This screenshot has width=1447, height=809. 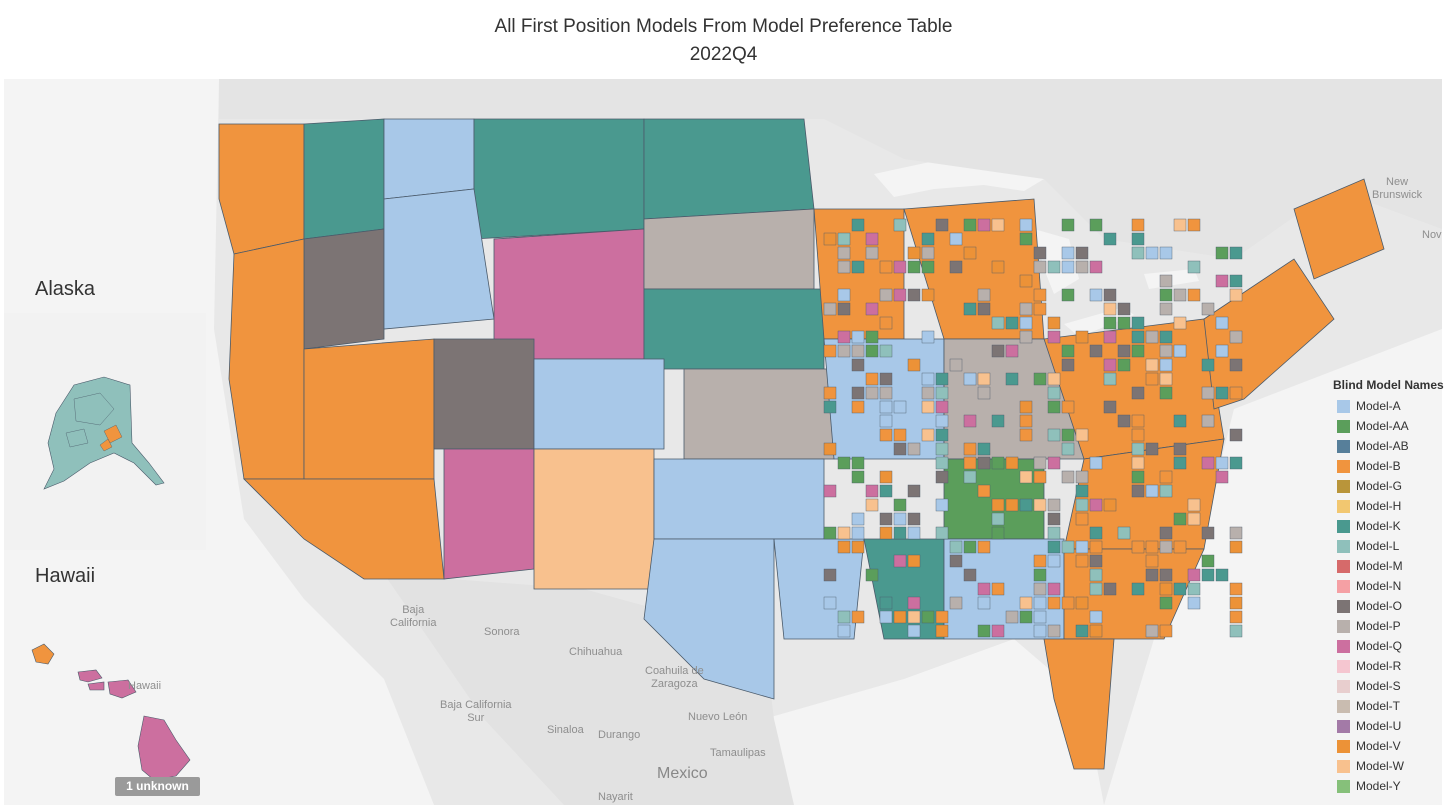 I want to click on legend-item-model-q: Model-Q, so click(x=1387, y=646).